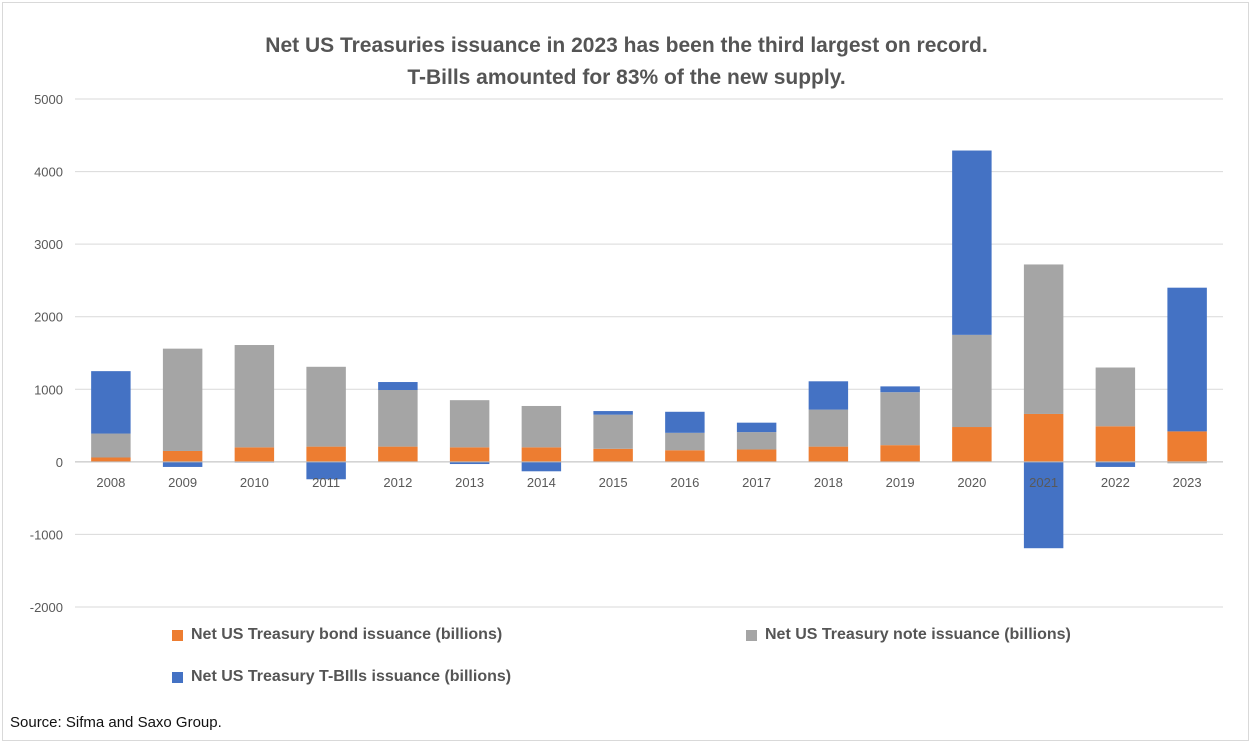  I want to click on x-tick-label: 2009, so click(182, 482).